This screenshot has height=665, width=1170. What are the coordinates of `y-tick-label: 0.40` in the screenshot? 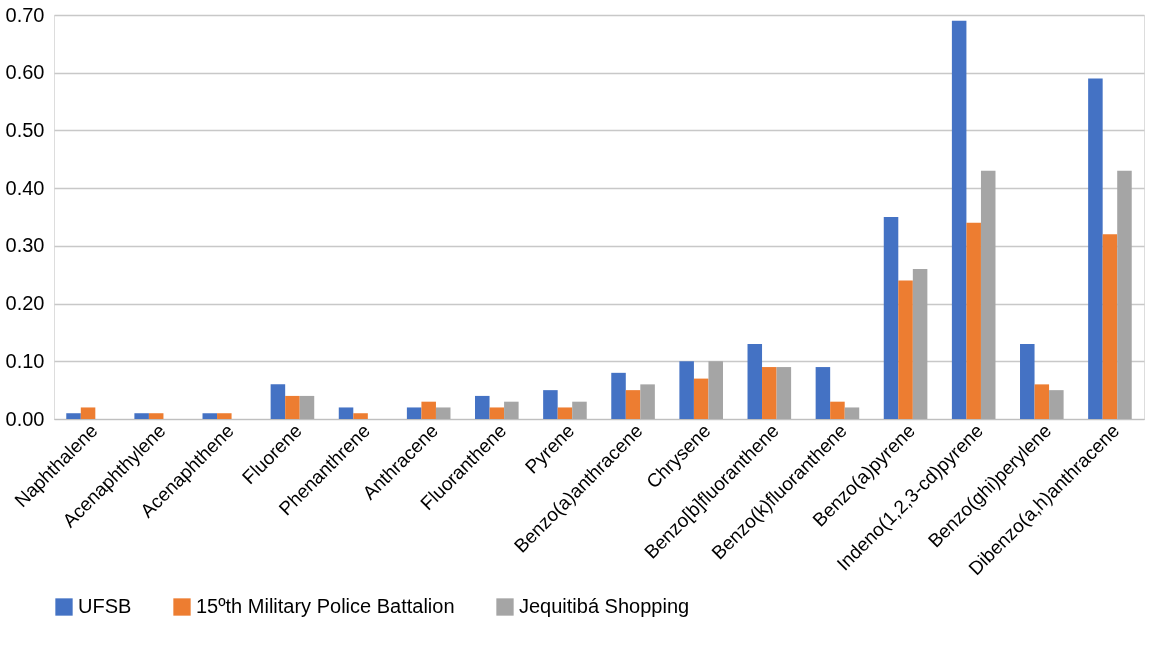 It's located at (25, 187).